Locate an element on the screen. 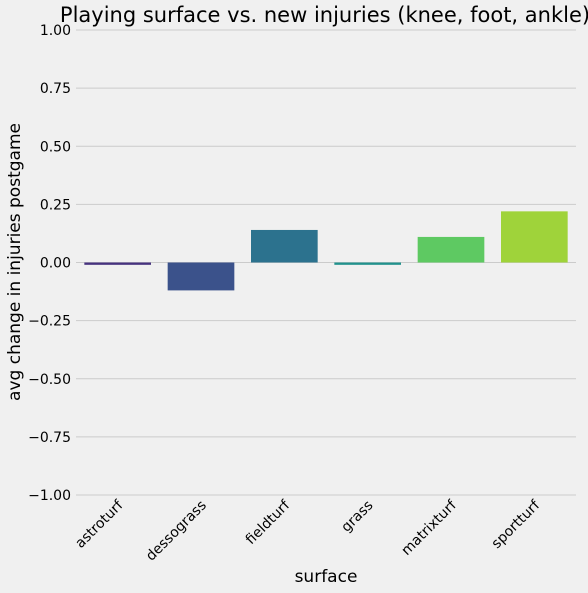 Image resolution: width=588 pixels, height=593 pixels. y-tick-label: 0.25 is located at coordinates (55, 205).